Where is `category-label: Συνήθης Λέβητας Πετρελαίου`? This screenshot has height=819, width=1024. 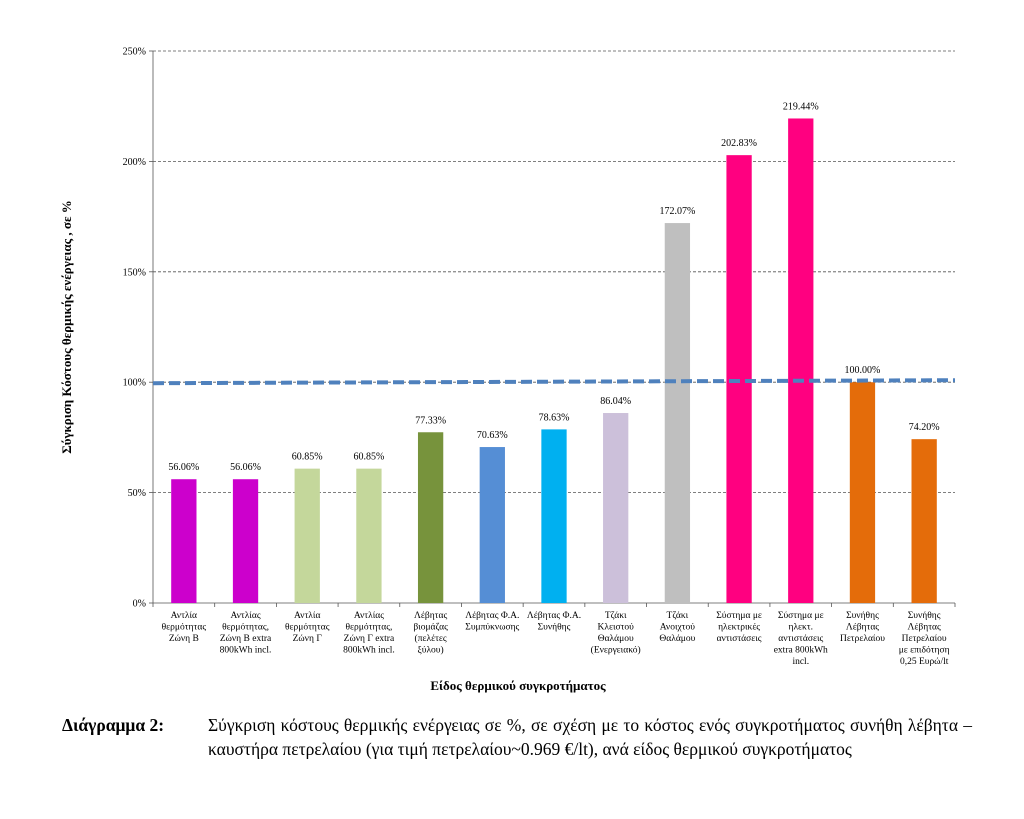
category-label: Συνήθης Λέβητας Πετρελαίου is located at coordinates (862, 627).